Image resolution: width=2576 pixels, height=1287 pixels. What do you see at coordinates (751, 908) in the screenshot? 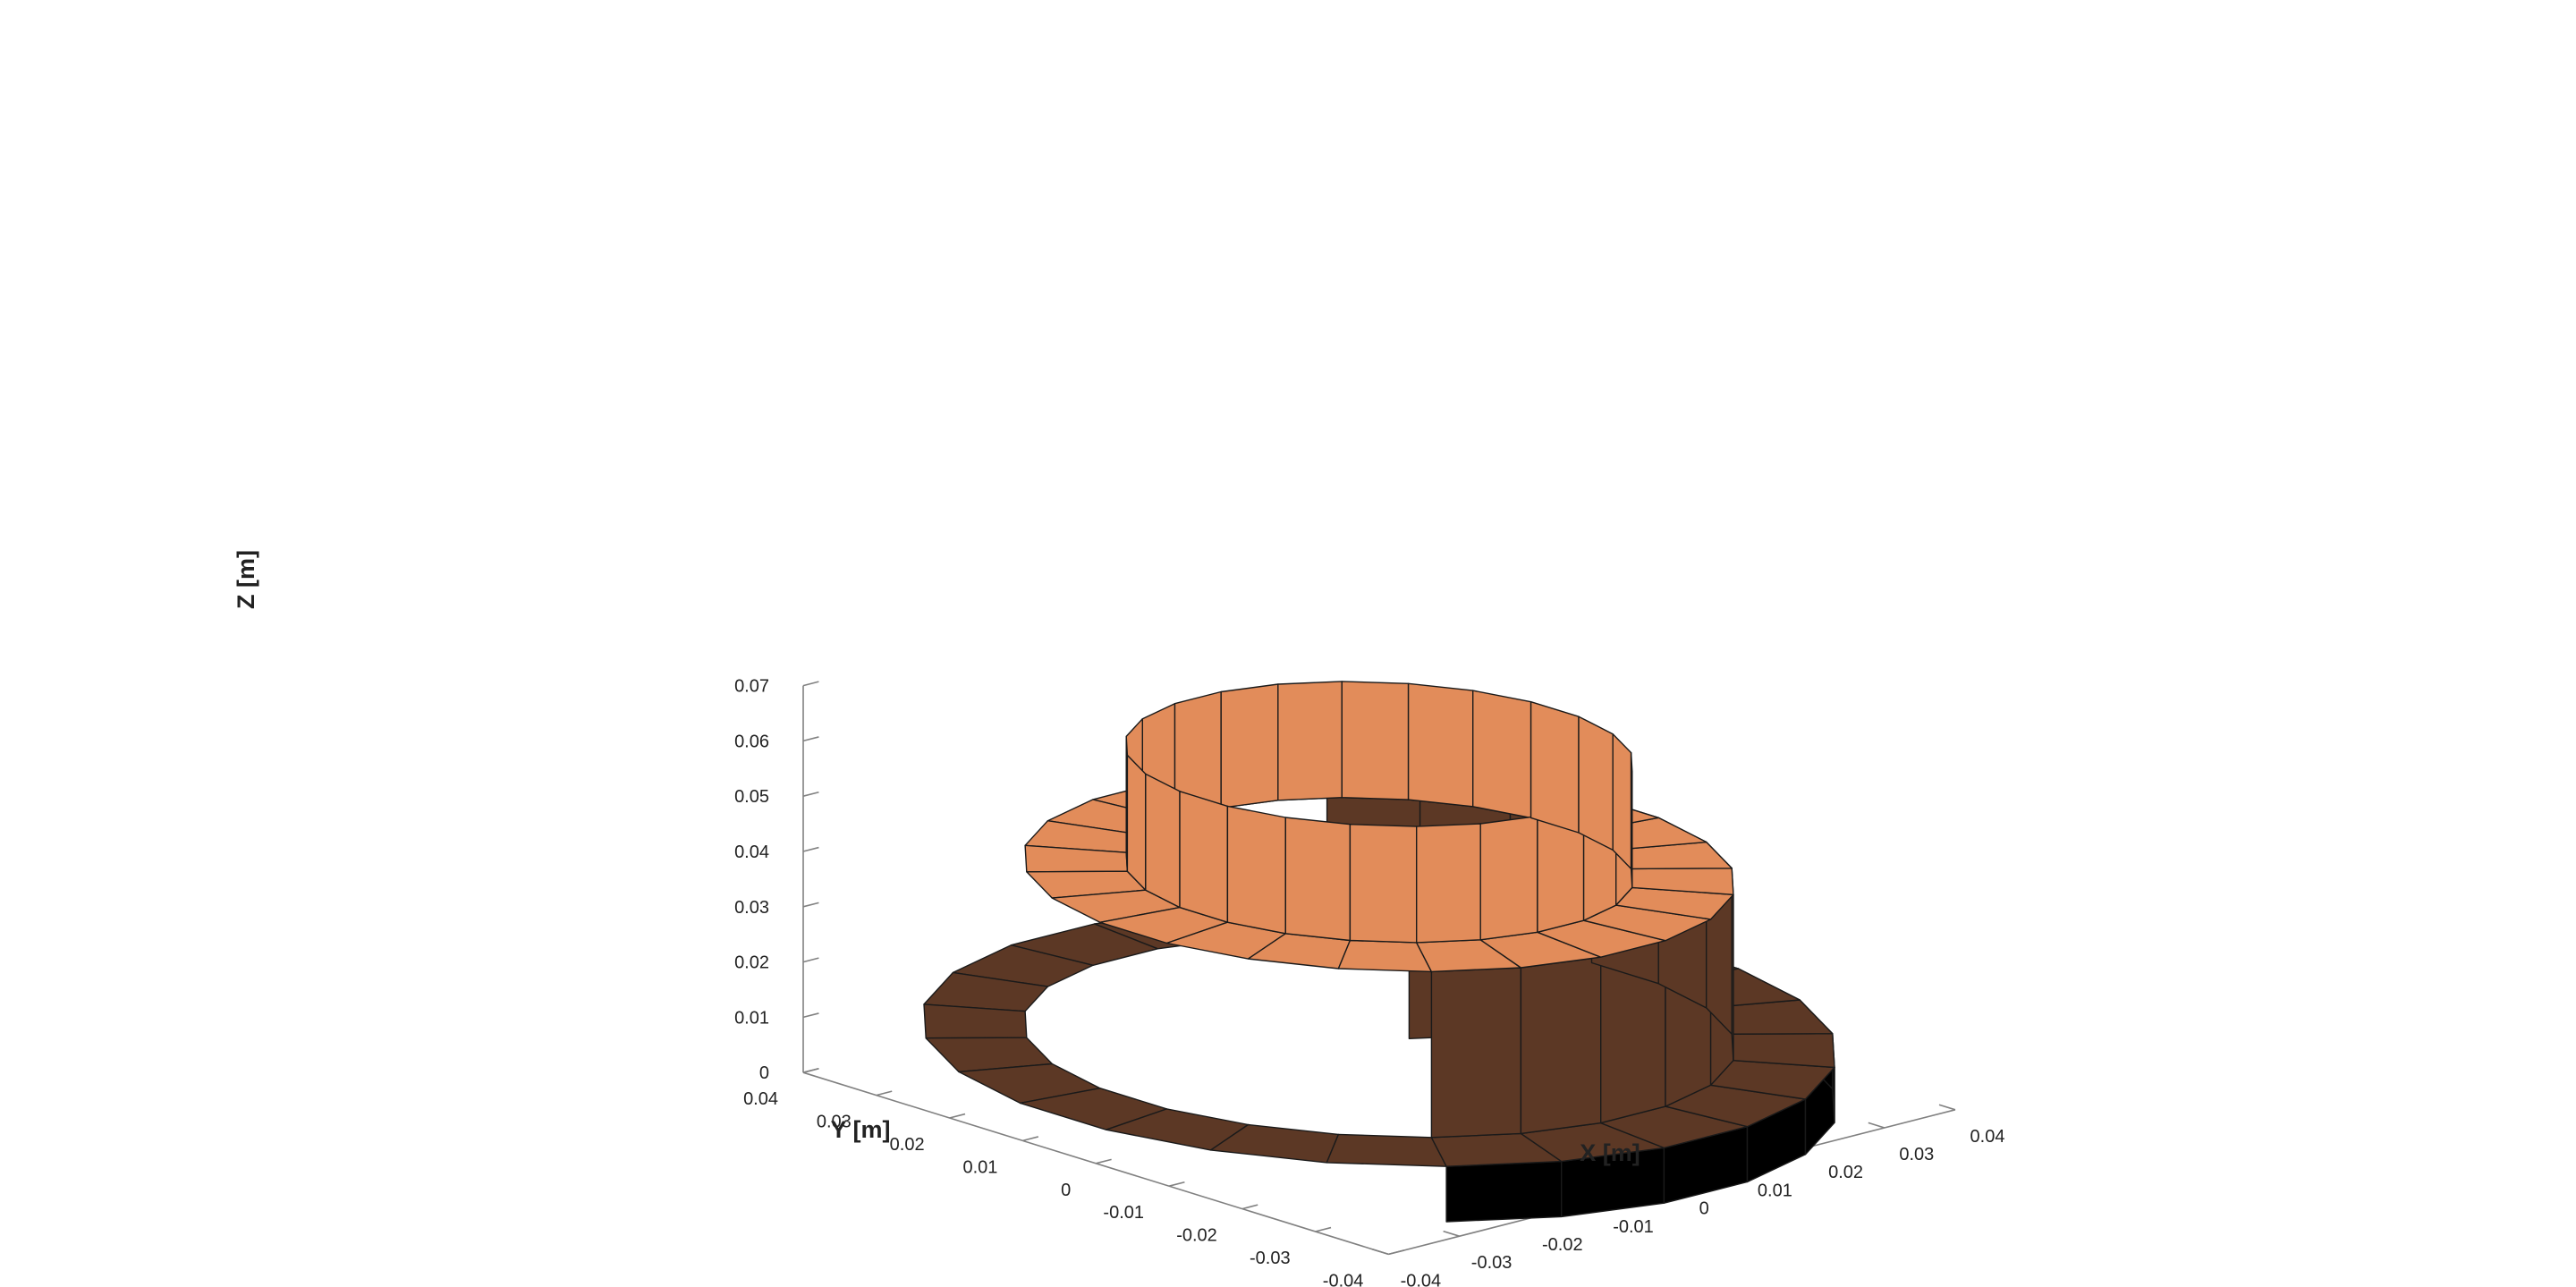
I see `z-tick-label: 0.03` at bounding box center [751, 908].